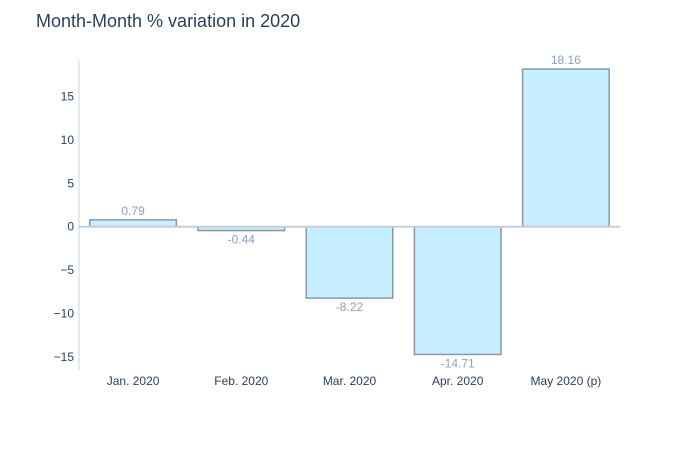 Image resolution: width=700 pixels, height=450 pixels. I want to click on y-tick-label: 10, so click(68, 140).